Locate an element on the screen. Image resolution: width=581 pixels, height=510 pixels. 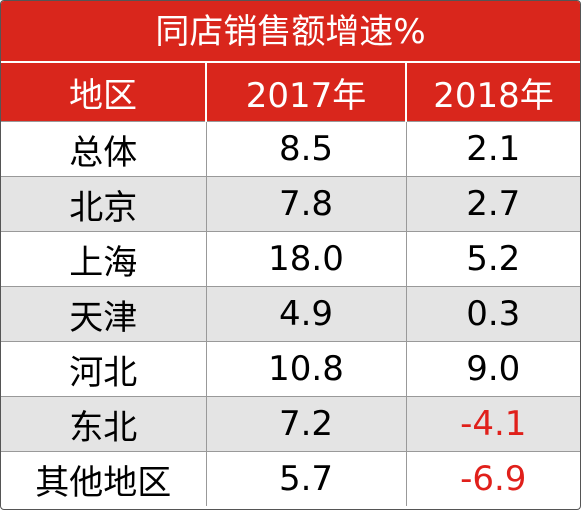
region-cell: 上海 is located at coordinates (104, 259).